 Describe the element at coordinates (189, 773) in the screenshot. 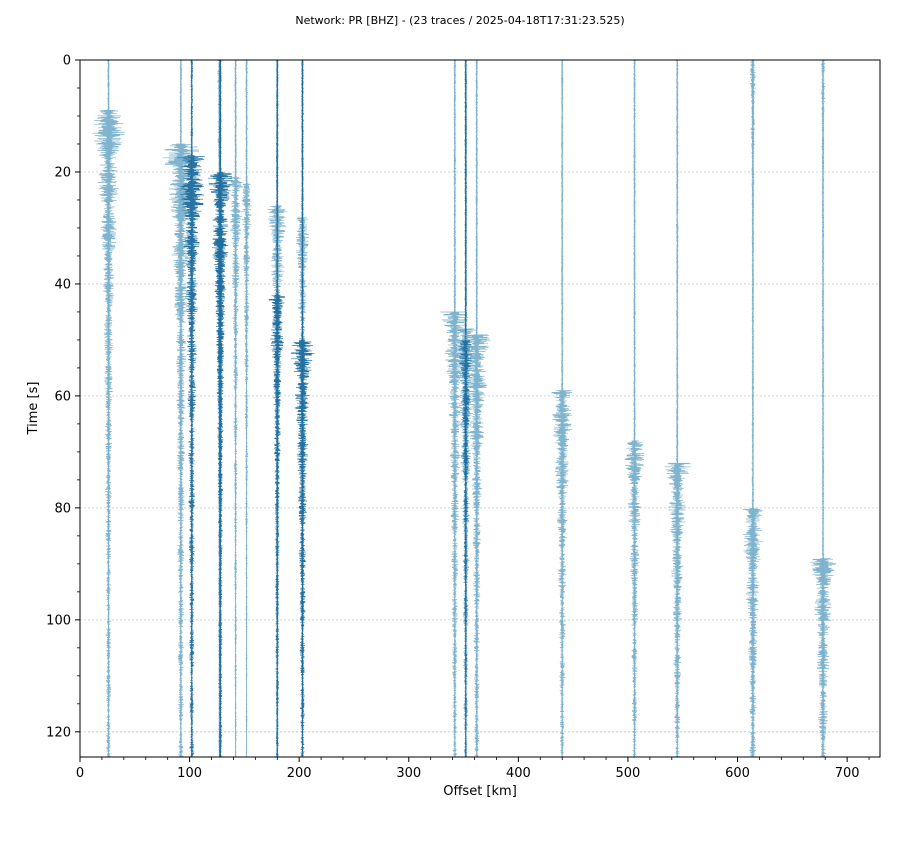

I see `x-tick-label: 100` at that location.